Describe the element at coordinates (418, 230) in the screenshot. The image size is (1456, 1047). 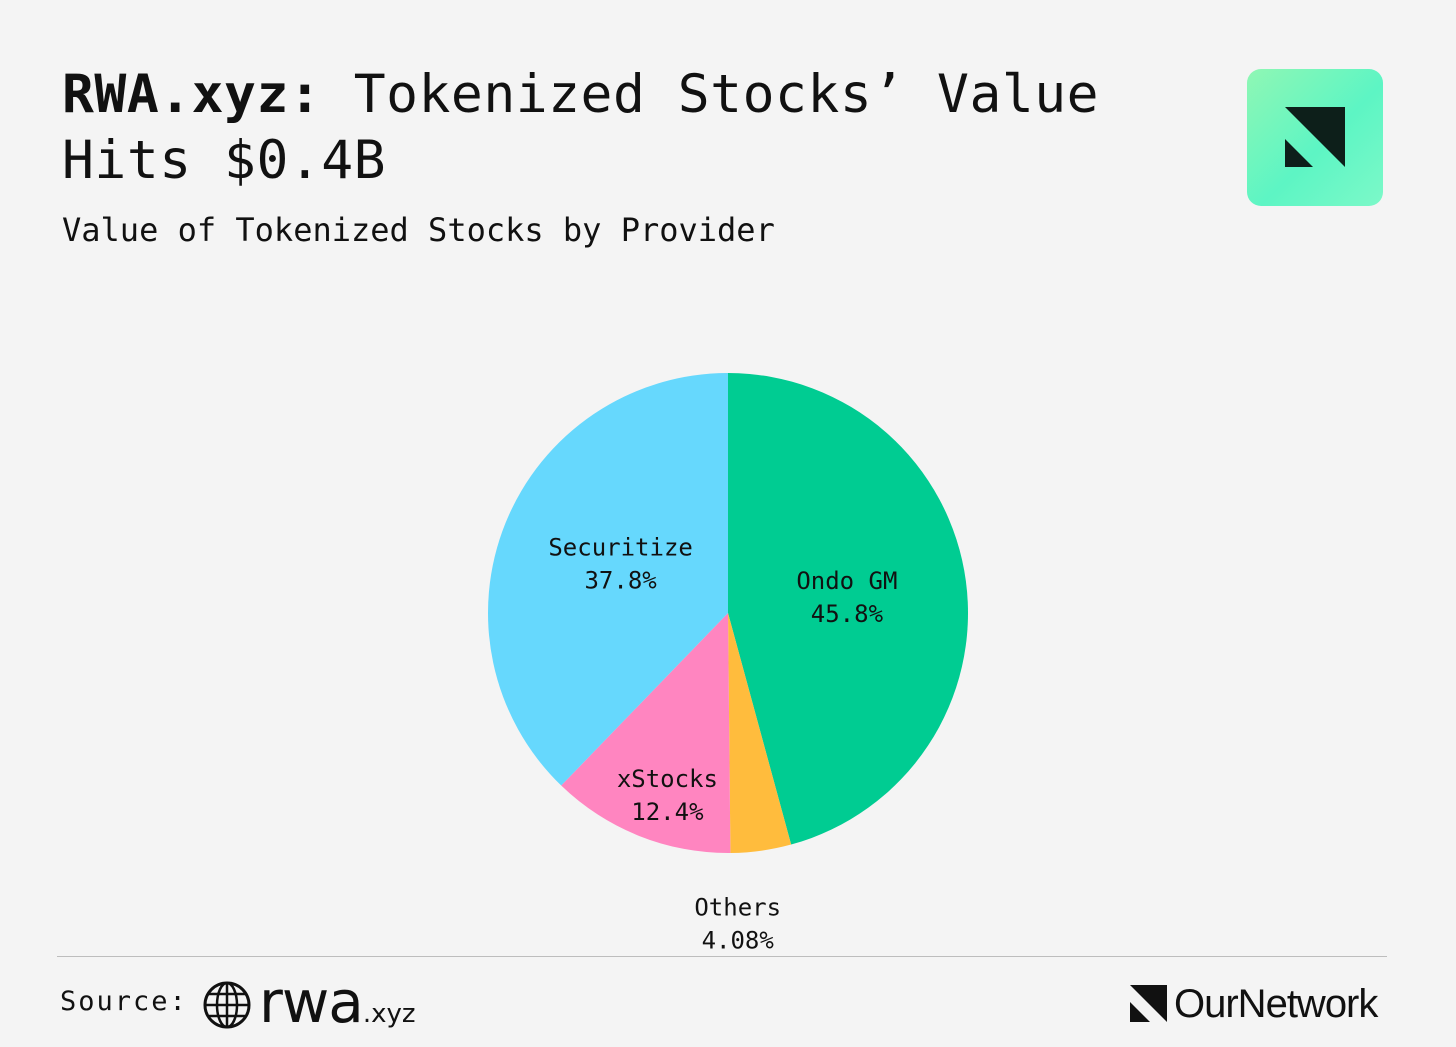
I see `chart-subtitle: Value of Tokenized Stocks by Provider` at that location.